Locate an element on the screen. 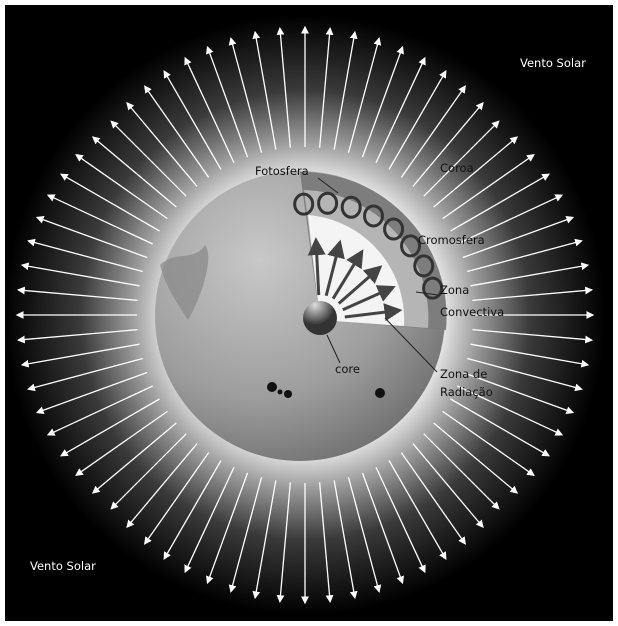 The height and width of the screenshot is (626, 618). label: core is located at coordinates (347, 369).